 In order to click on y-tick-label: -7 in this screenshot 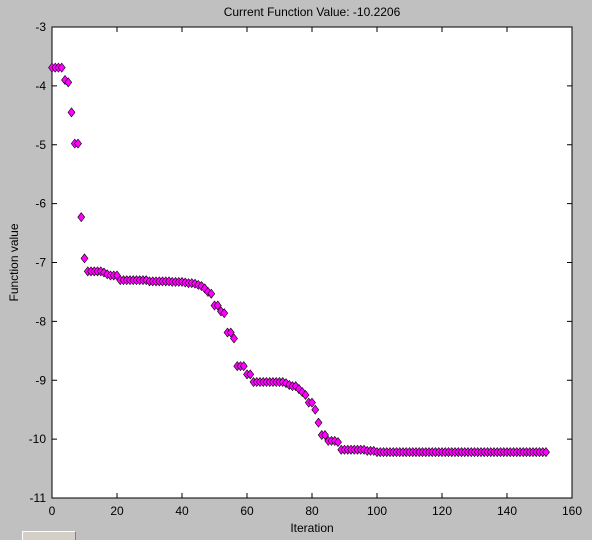, I will do `click(40, 263)`.